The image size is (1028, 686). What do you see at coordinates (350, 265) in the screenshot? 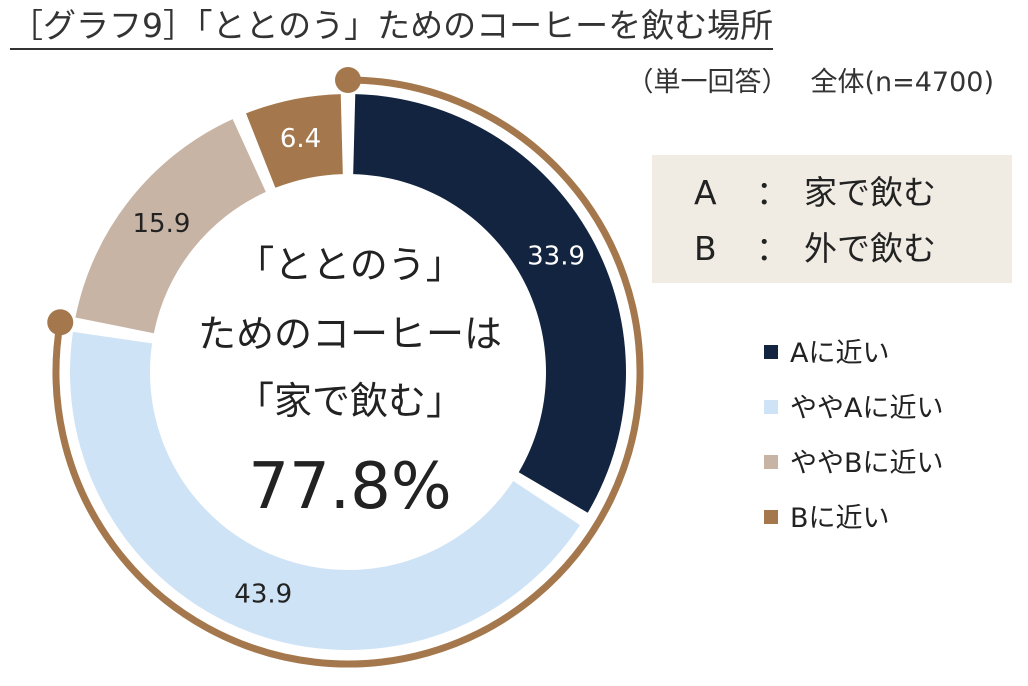
I see `center-line-1: 「ととのう」` at bounding box center [350, 265].